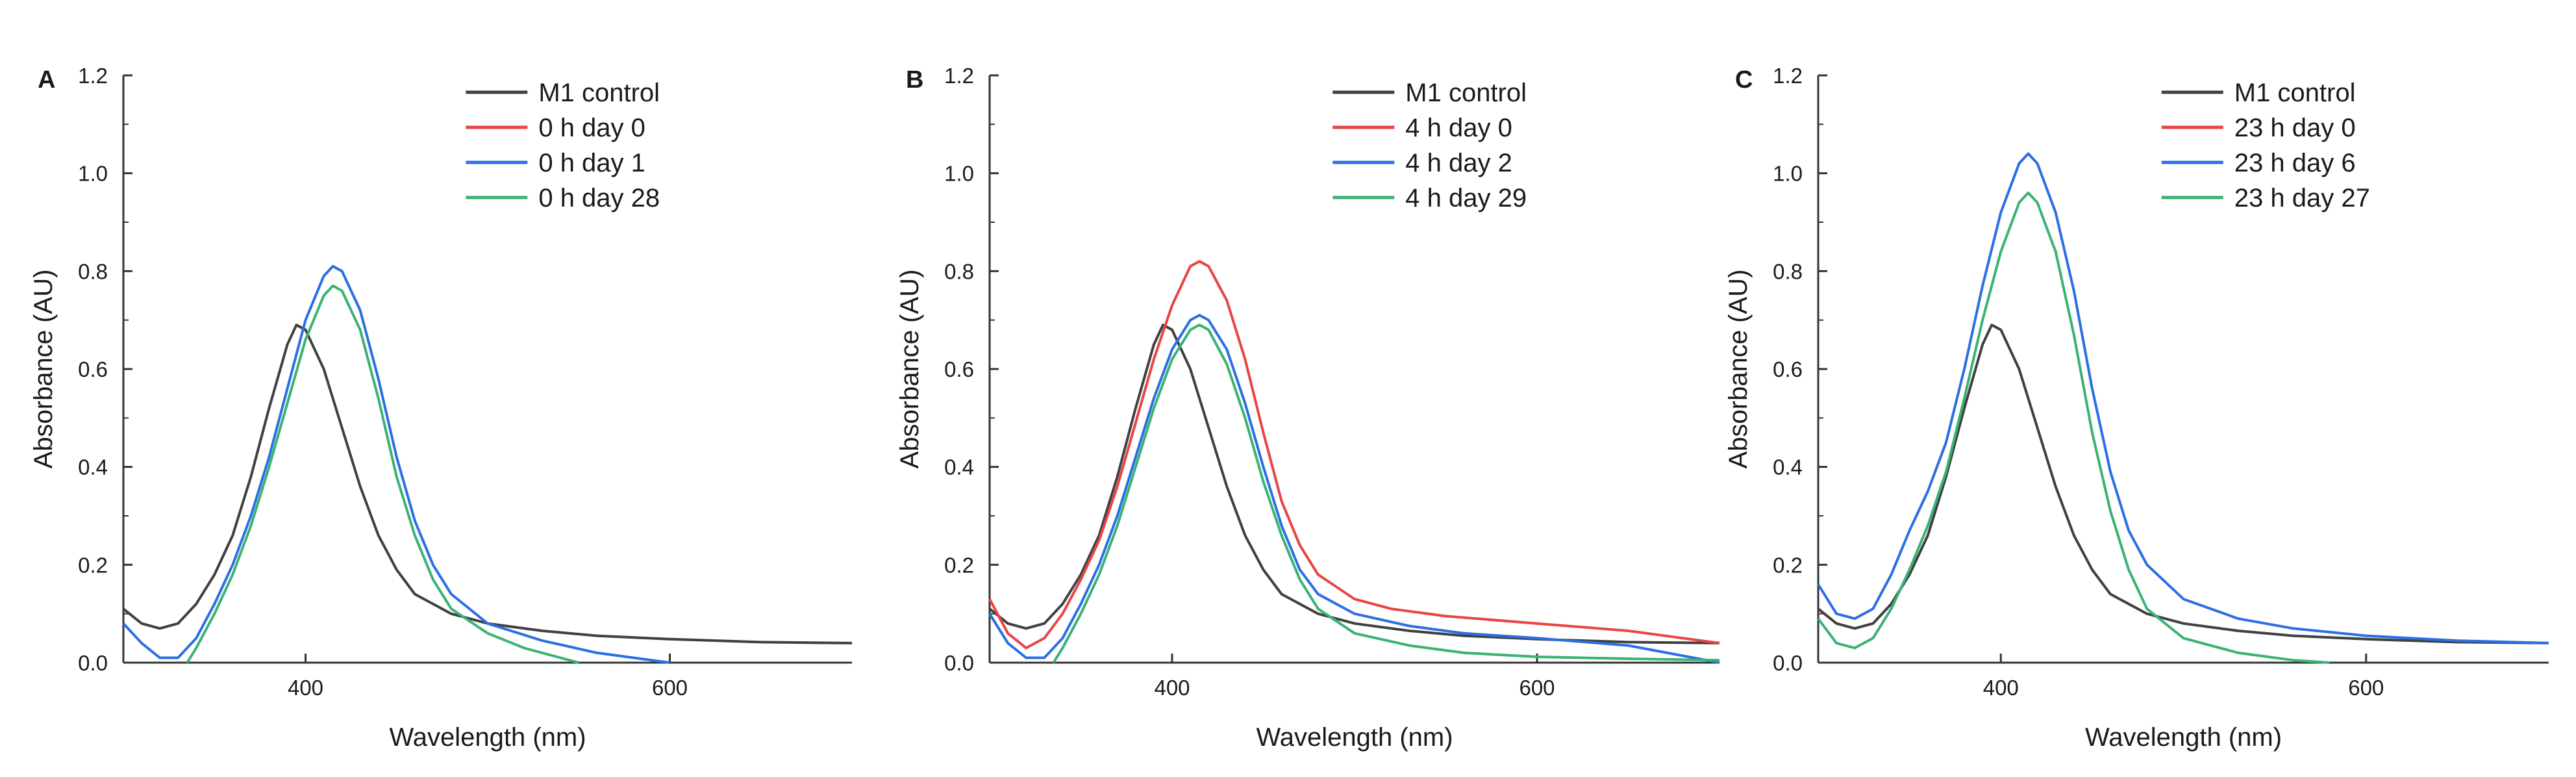 This screenshot has height=777, width=2576. Describe the element at coordinates (591, 163) in the screenshot. I see `legend-label: 0 h day 1` at that location.